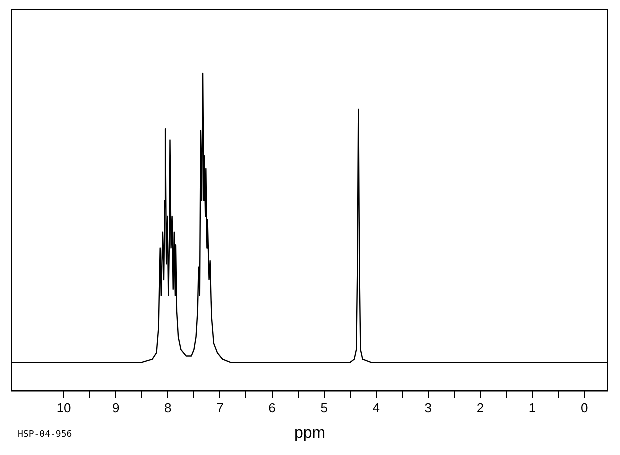  What do you see at coordinates (272, 408) in the screenshot?
I see `x-tick-label: 6` at bounding box center [272, 408].